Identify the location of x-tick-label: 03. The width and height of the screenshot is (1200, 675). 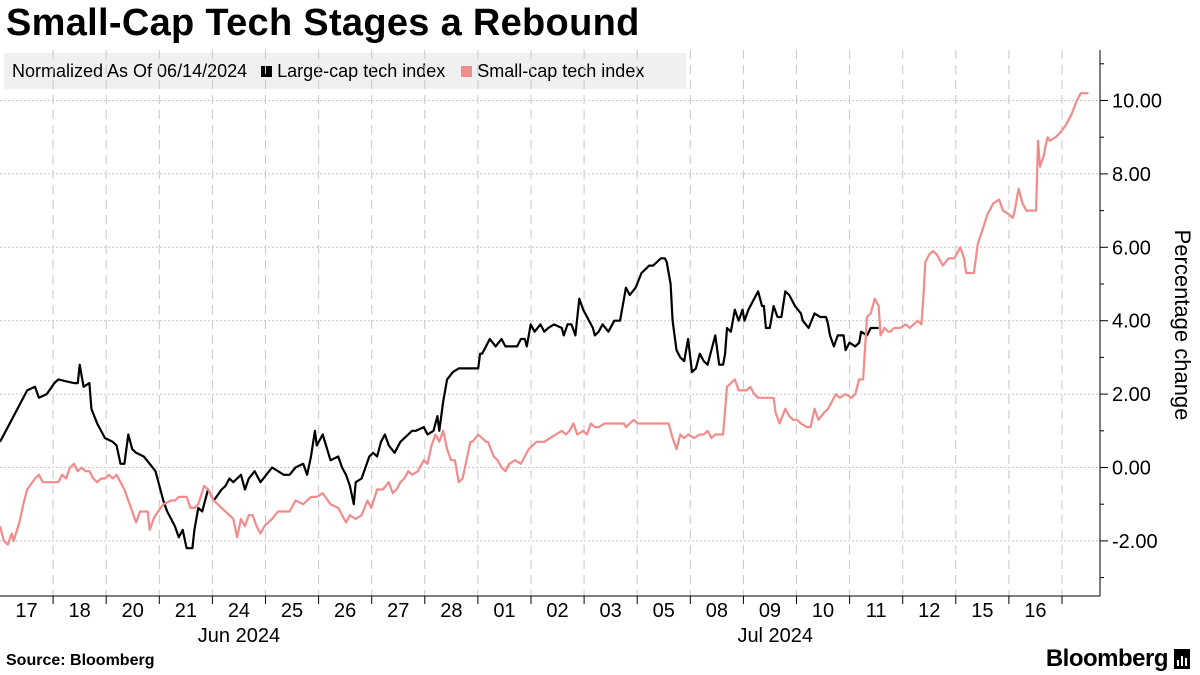
(611, 611).